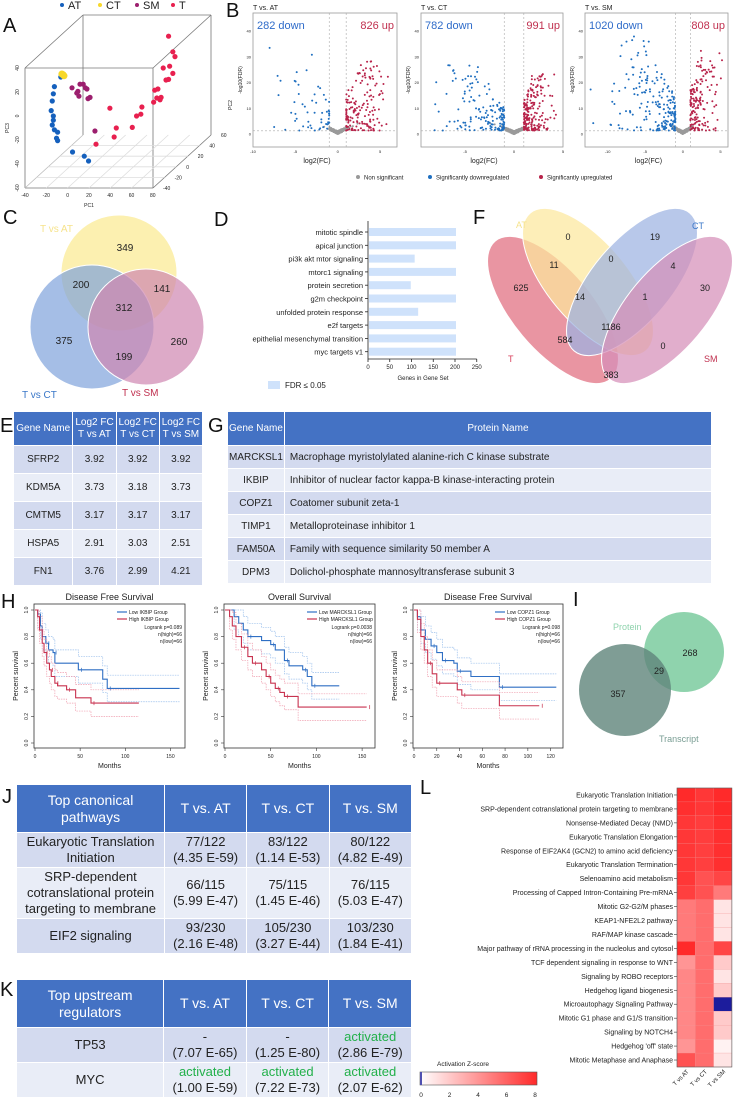 This screenshot has height=1104, width=734. What do you see at coordinates (56, 229) in the screenshot?
I see `venn-set-label: T vs AT` at bounding box center [56, 229].